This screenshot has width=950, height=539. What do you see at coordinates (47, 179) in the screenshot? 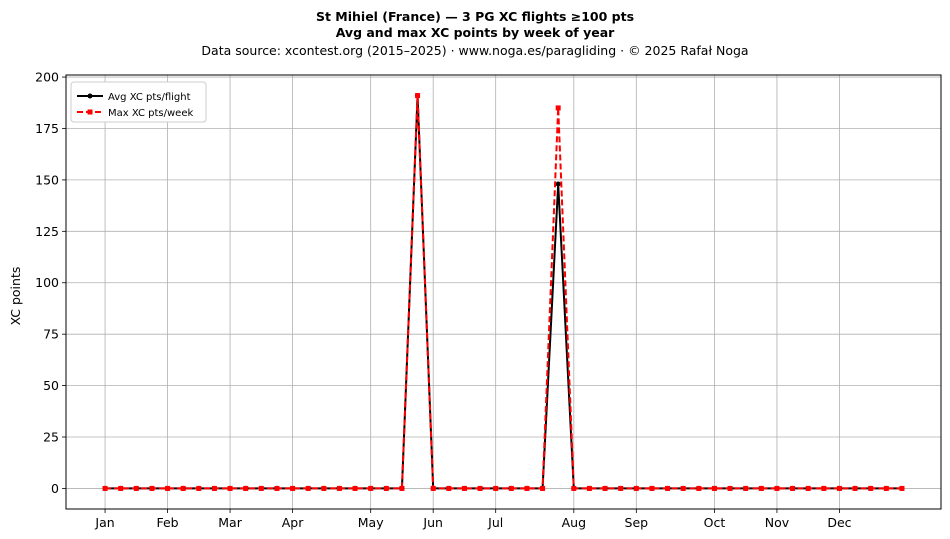
I see `y-tick-label: 150` at bounding box center [47, 179].